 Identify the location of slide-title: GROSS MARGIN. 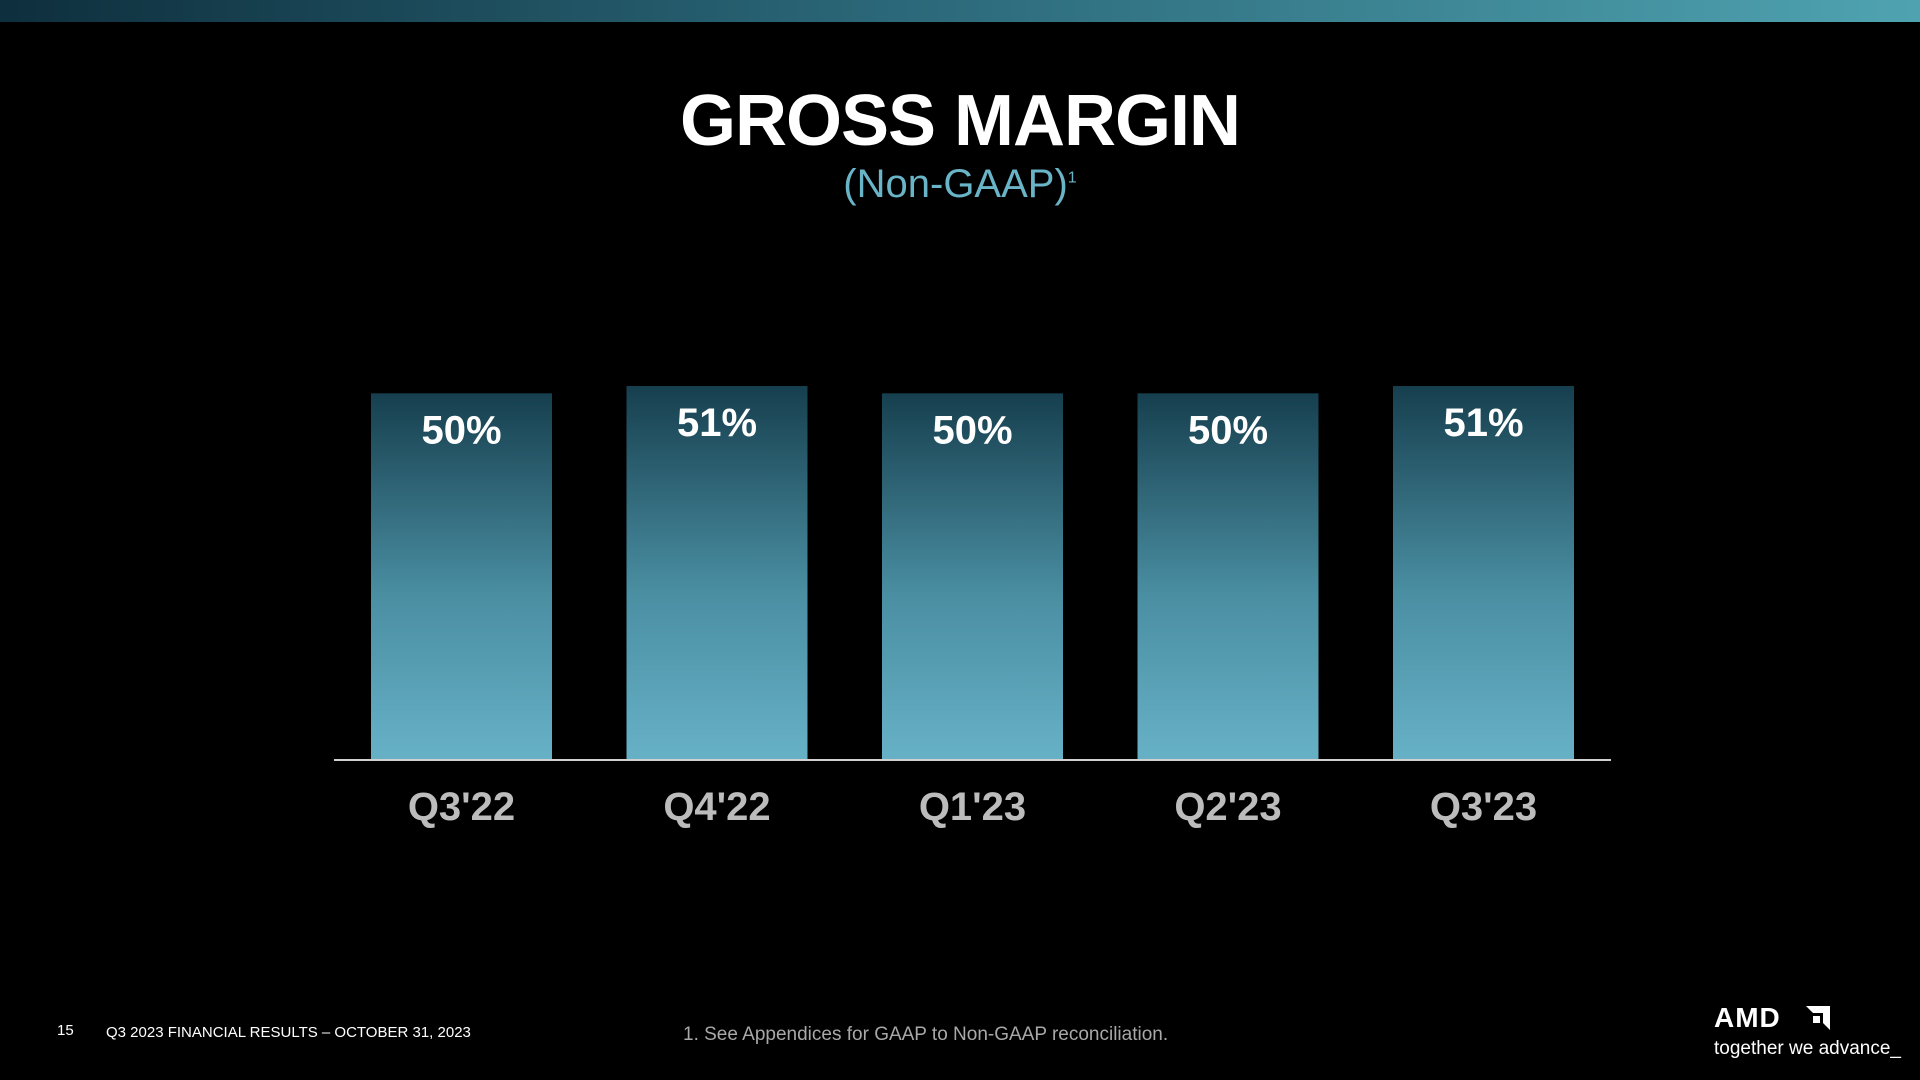
(960, 121).